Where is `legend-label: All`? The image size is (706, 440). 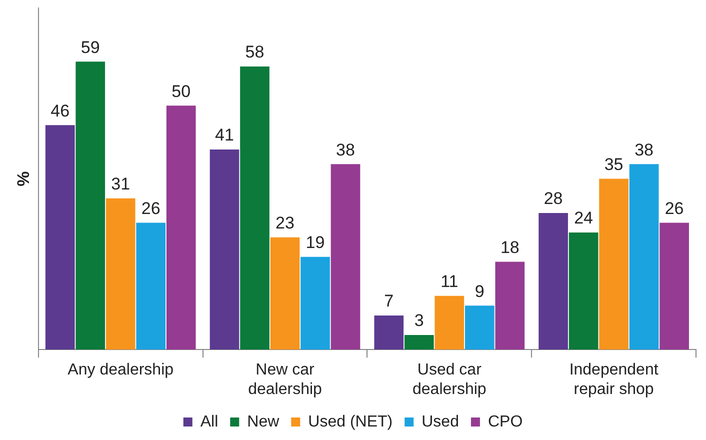 legend-label: All is located at coordinates (209, 421).